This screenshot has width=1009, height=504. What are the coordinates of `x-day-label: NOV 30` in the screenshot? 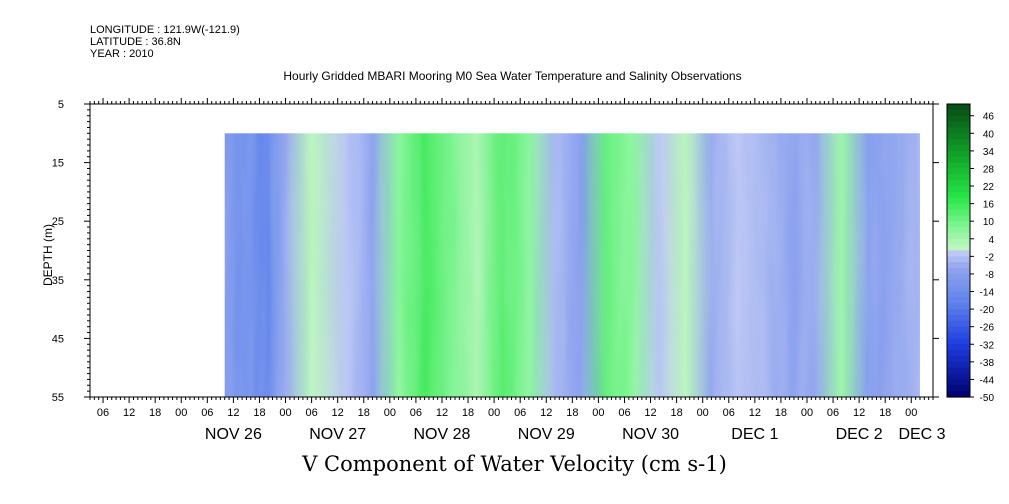 It's located at (650, 434).